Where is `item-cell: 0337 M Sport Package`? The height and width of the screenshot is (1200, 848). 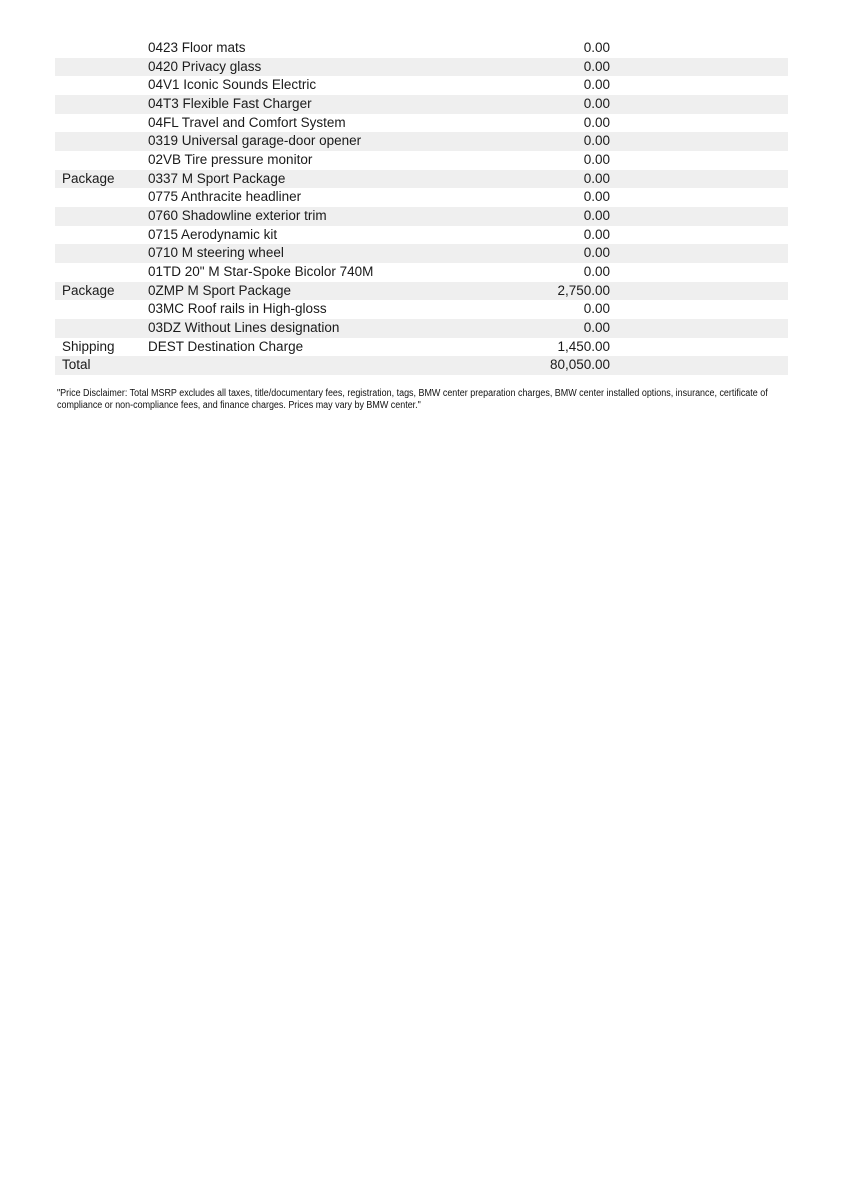
item-cell: 0337 M Sport Package is located at coordinates (217, 178).